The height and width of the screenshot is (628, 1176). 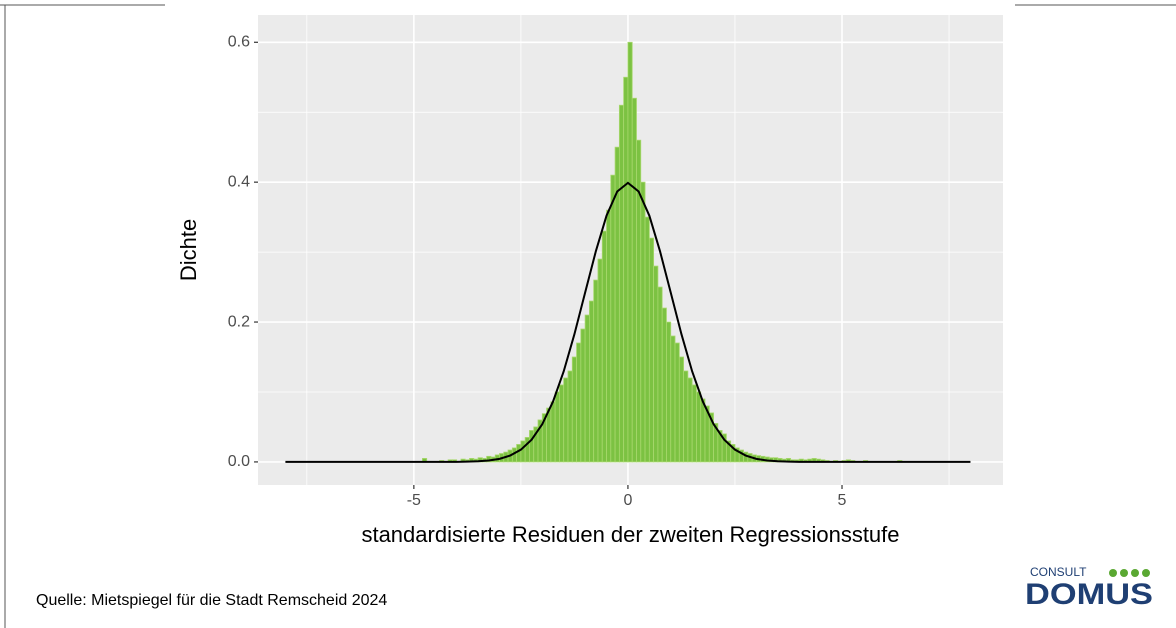 What do you see at coordinates (842, 500) in the screenshot?
I see `x-tick-label: 5` at bounding box center [842, 500].